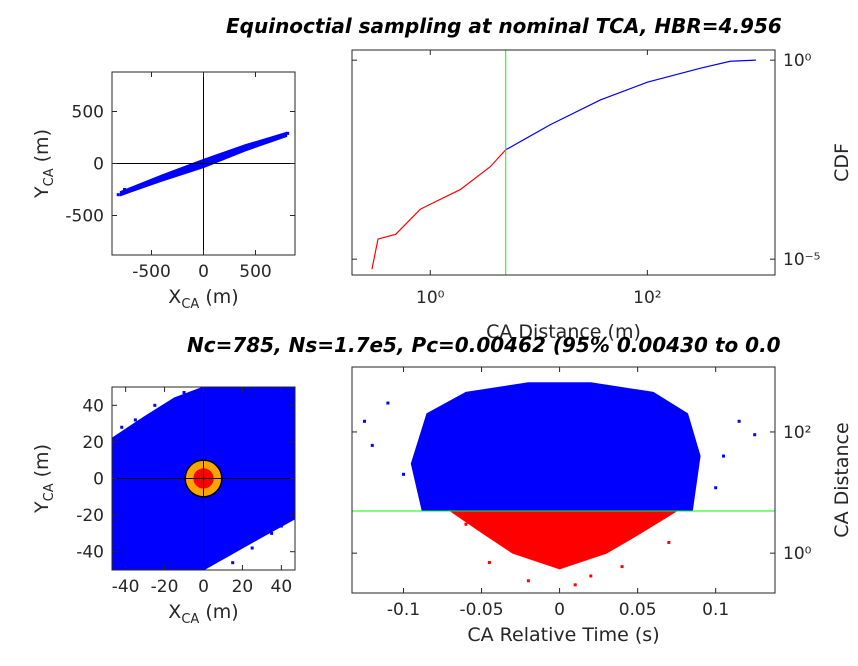  Describe the element at coordinates (430, 298) in the screenshot. I see `x-tick-label: 10⁰` at that location.